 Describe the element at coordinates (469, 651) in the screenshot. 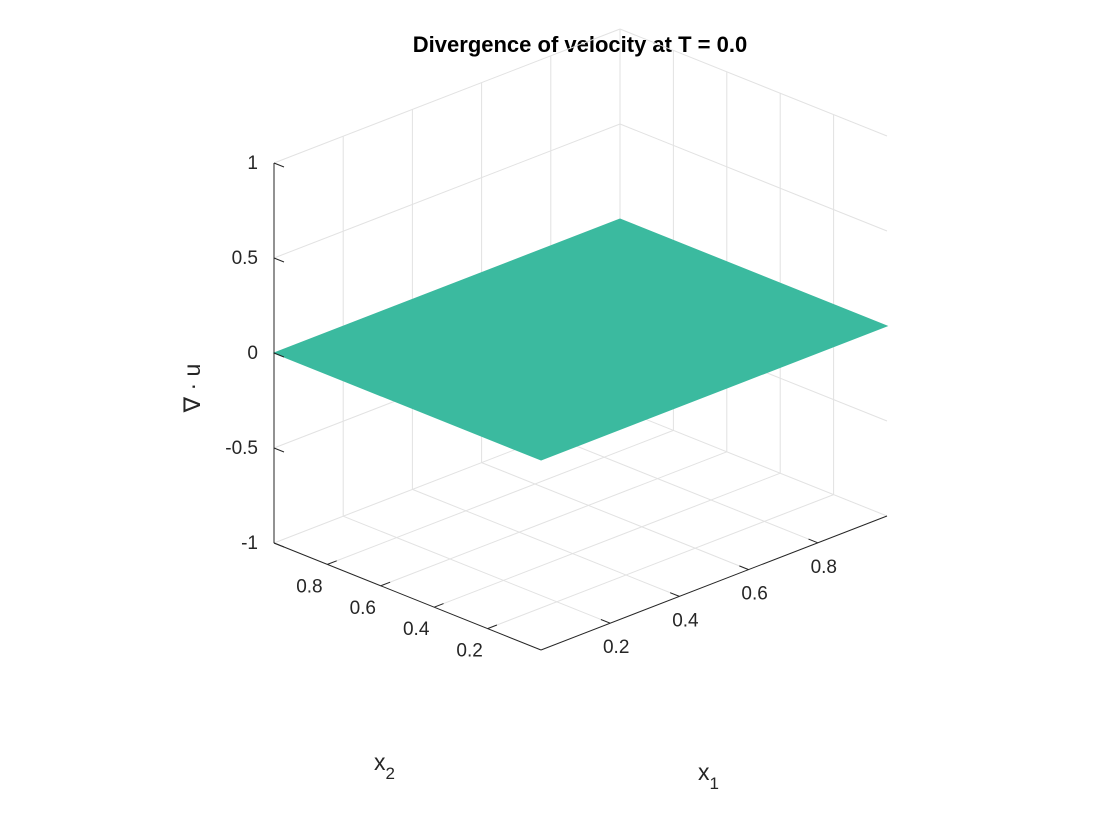

I see `y-tick-label: 0.2` at that location.